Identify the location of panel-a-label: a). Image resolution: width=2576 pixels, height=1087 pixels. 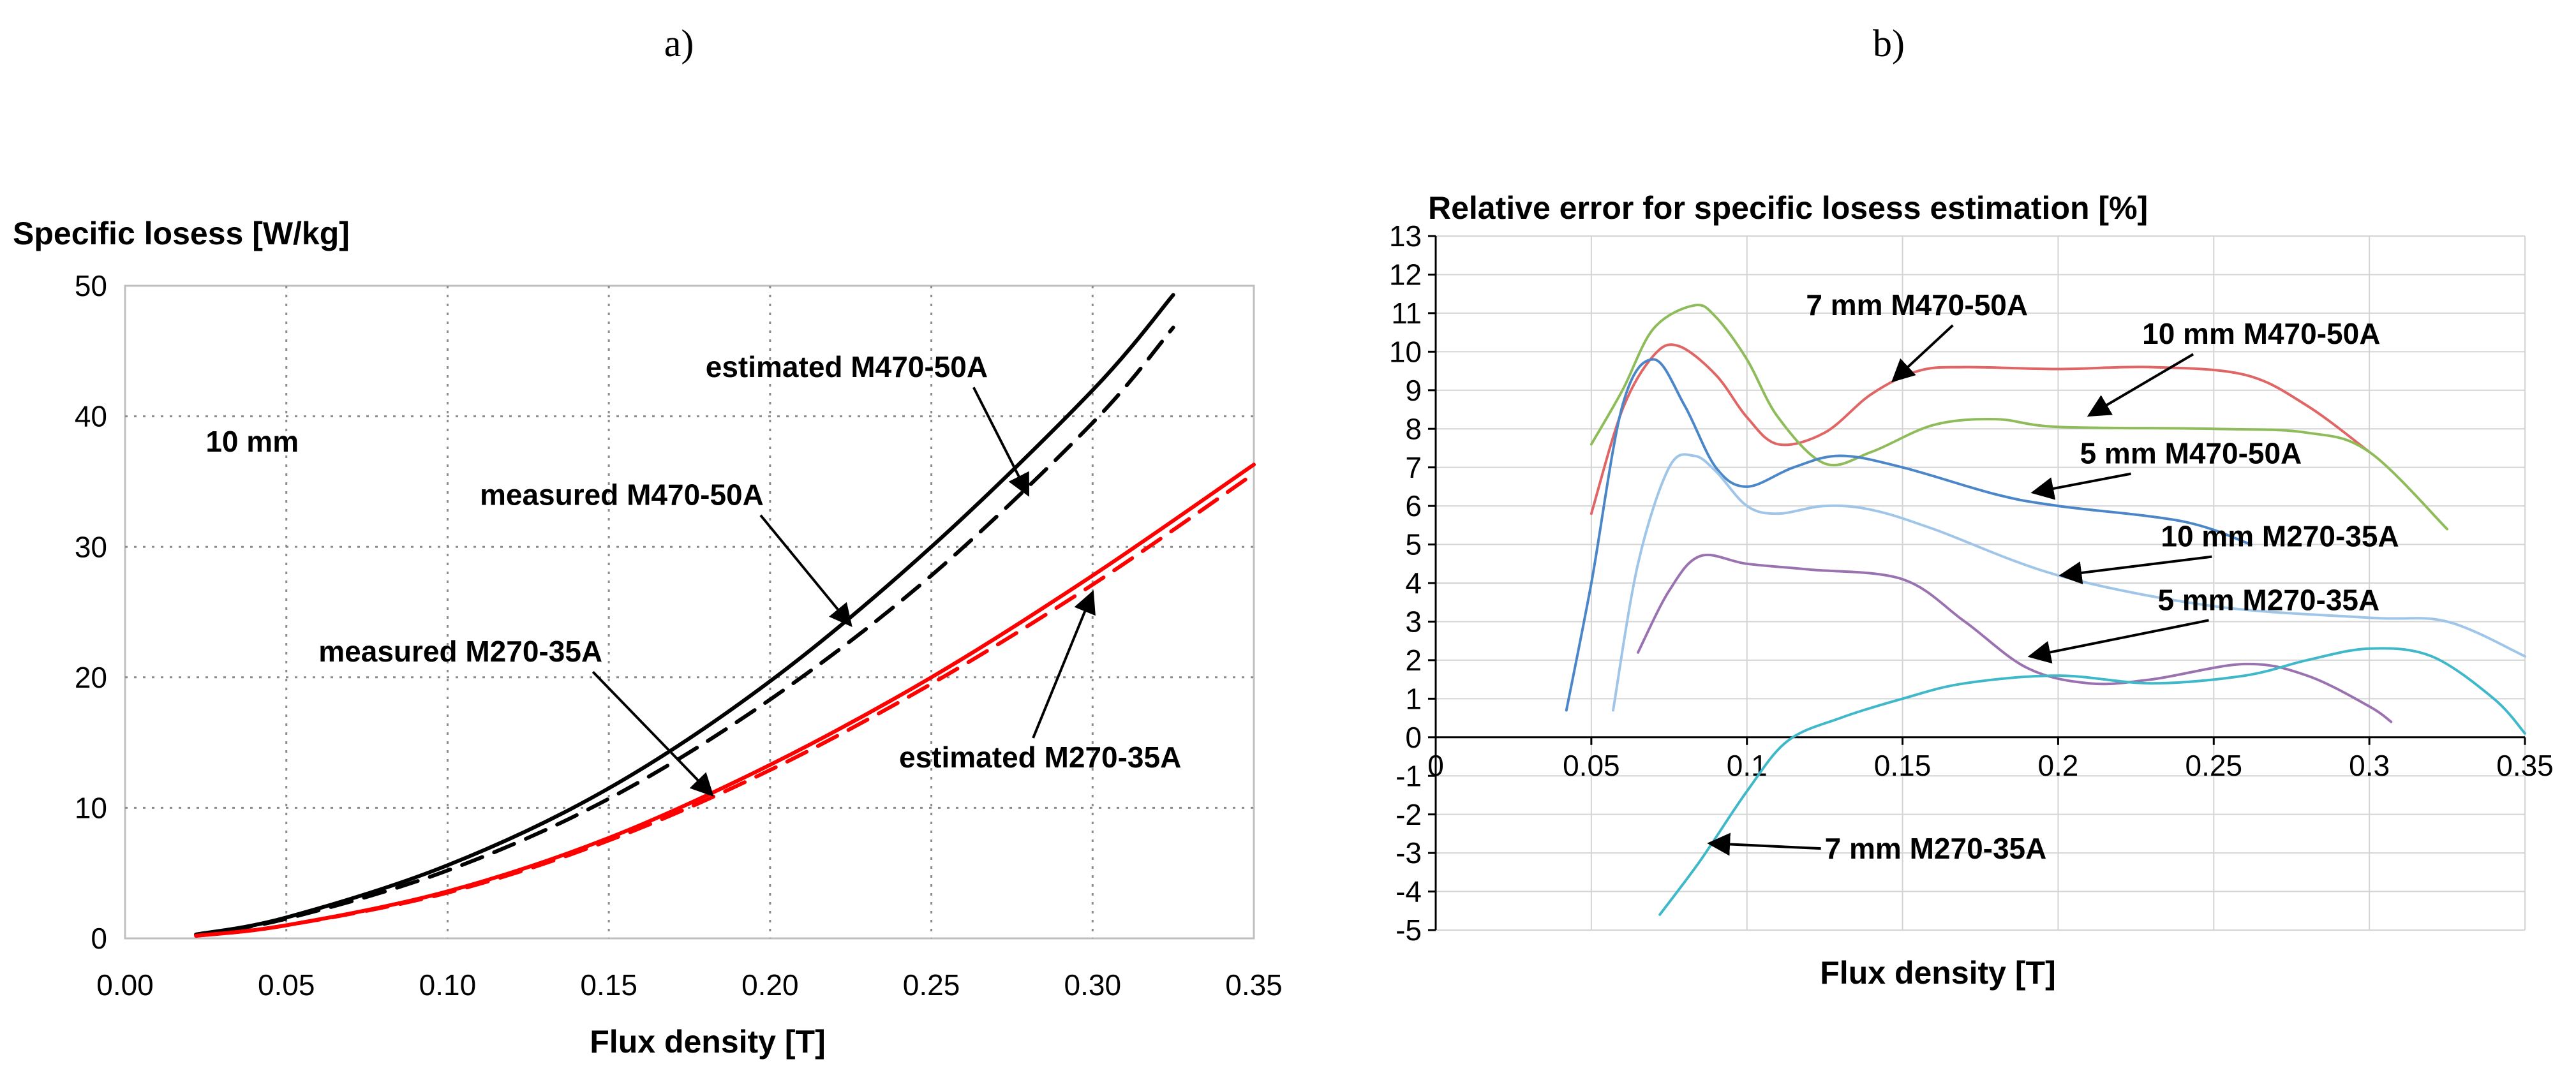
(679, 43).